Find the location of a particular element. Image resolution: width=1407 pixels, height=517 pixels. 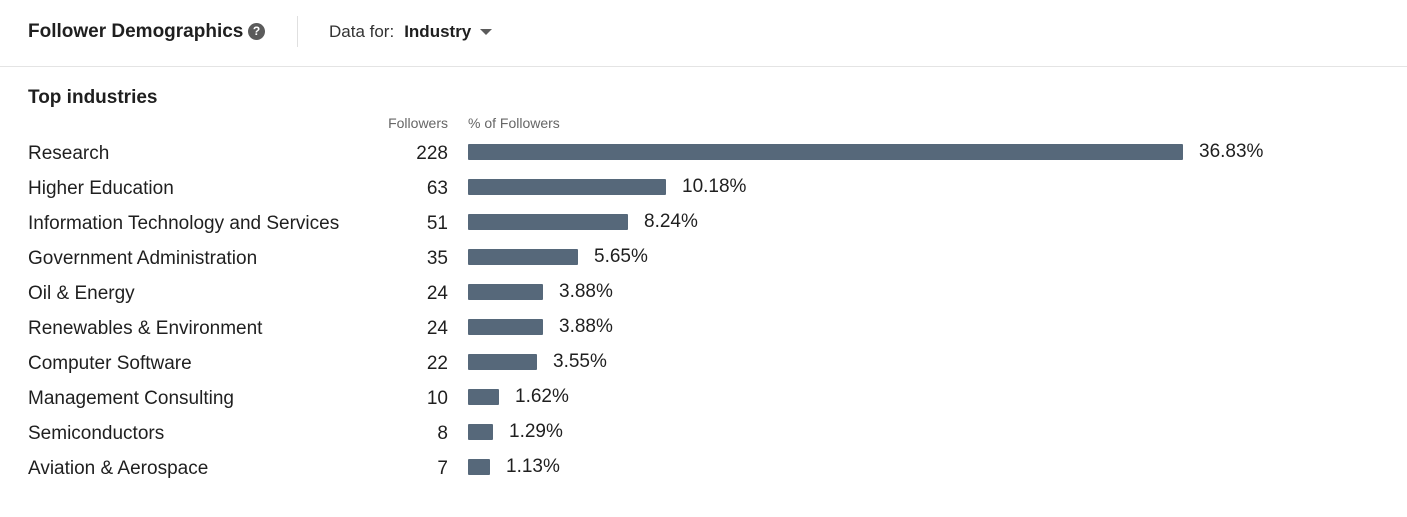

section-title: Top industries is located at coordinates (93, 97).